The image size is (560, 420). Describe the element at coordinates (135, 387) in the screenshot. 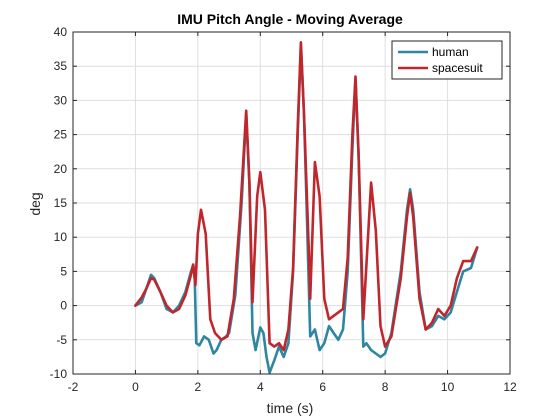

I see `x-tick-label: 0` at that location.